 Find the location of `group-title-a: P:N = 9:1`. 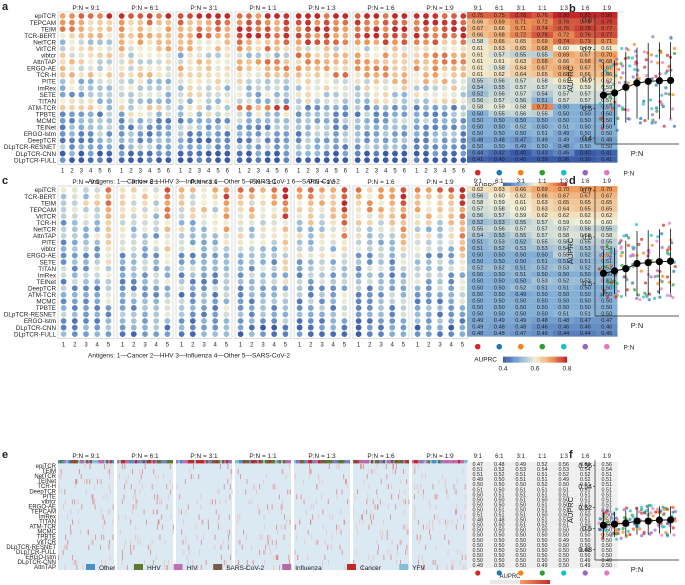

group-title-a: P:N = 9:1 is located at coordinates (86, 8).